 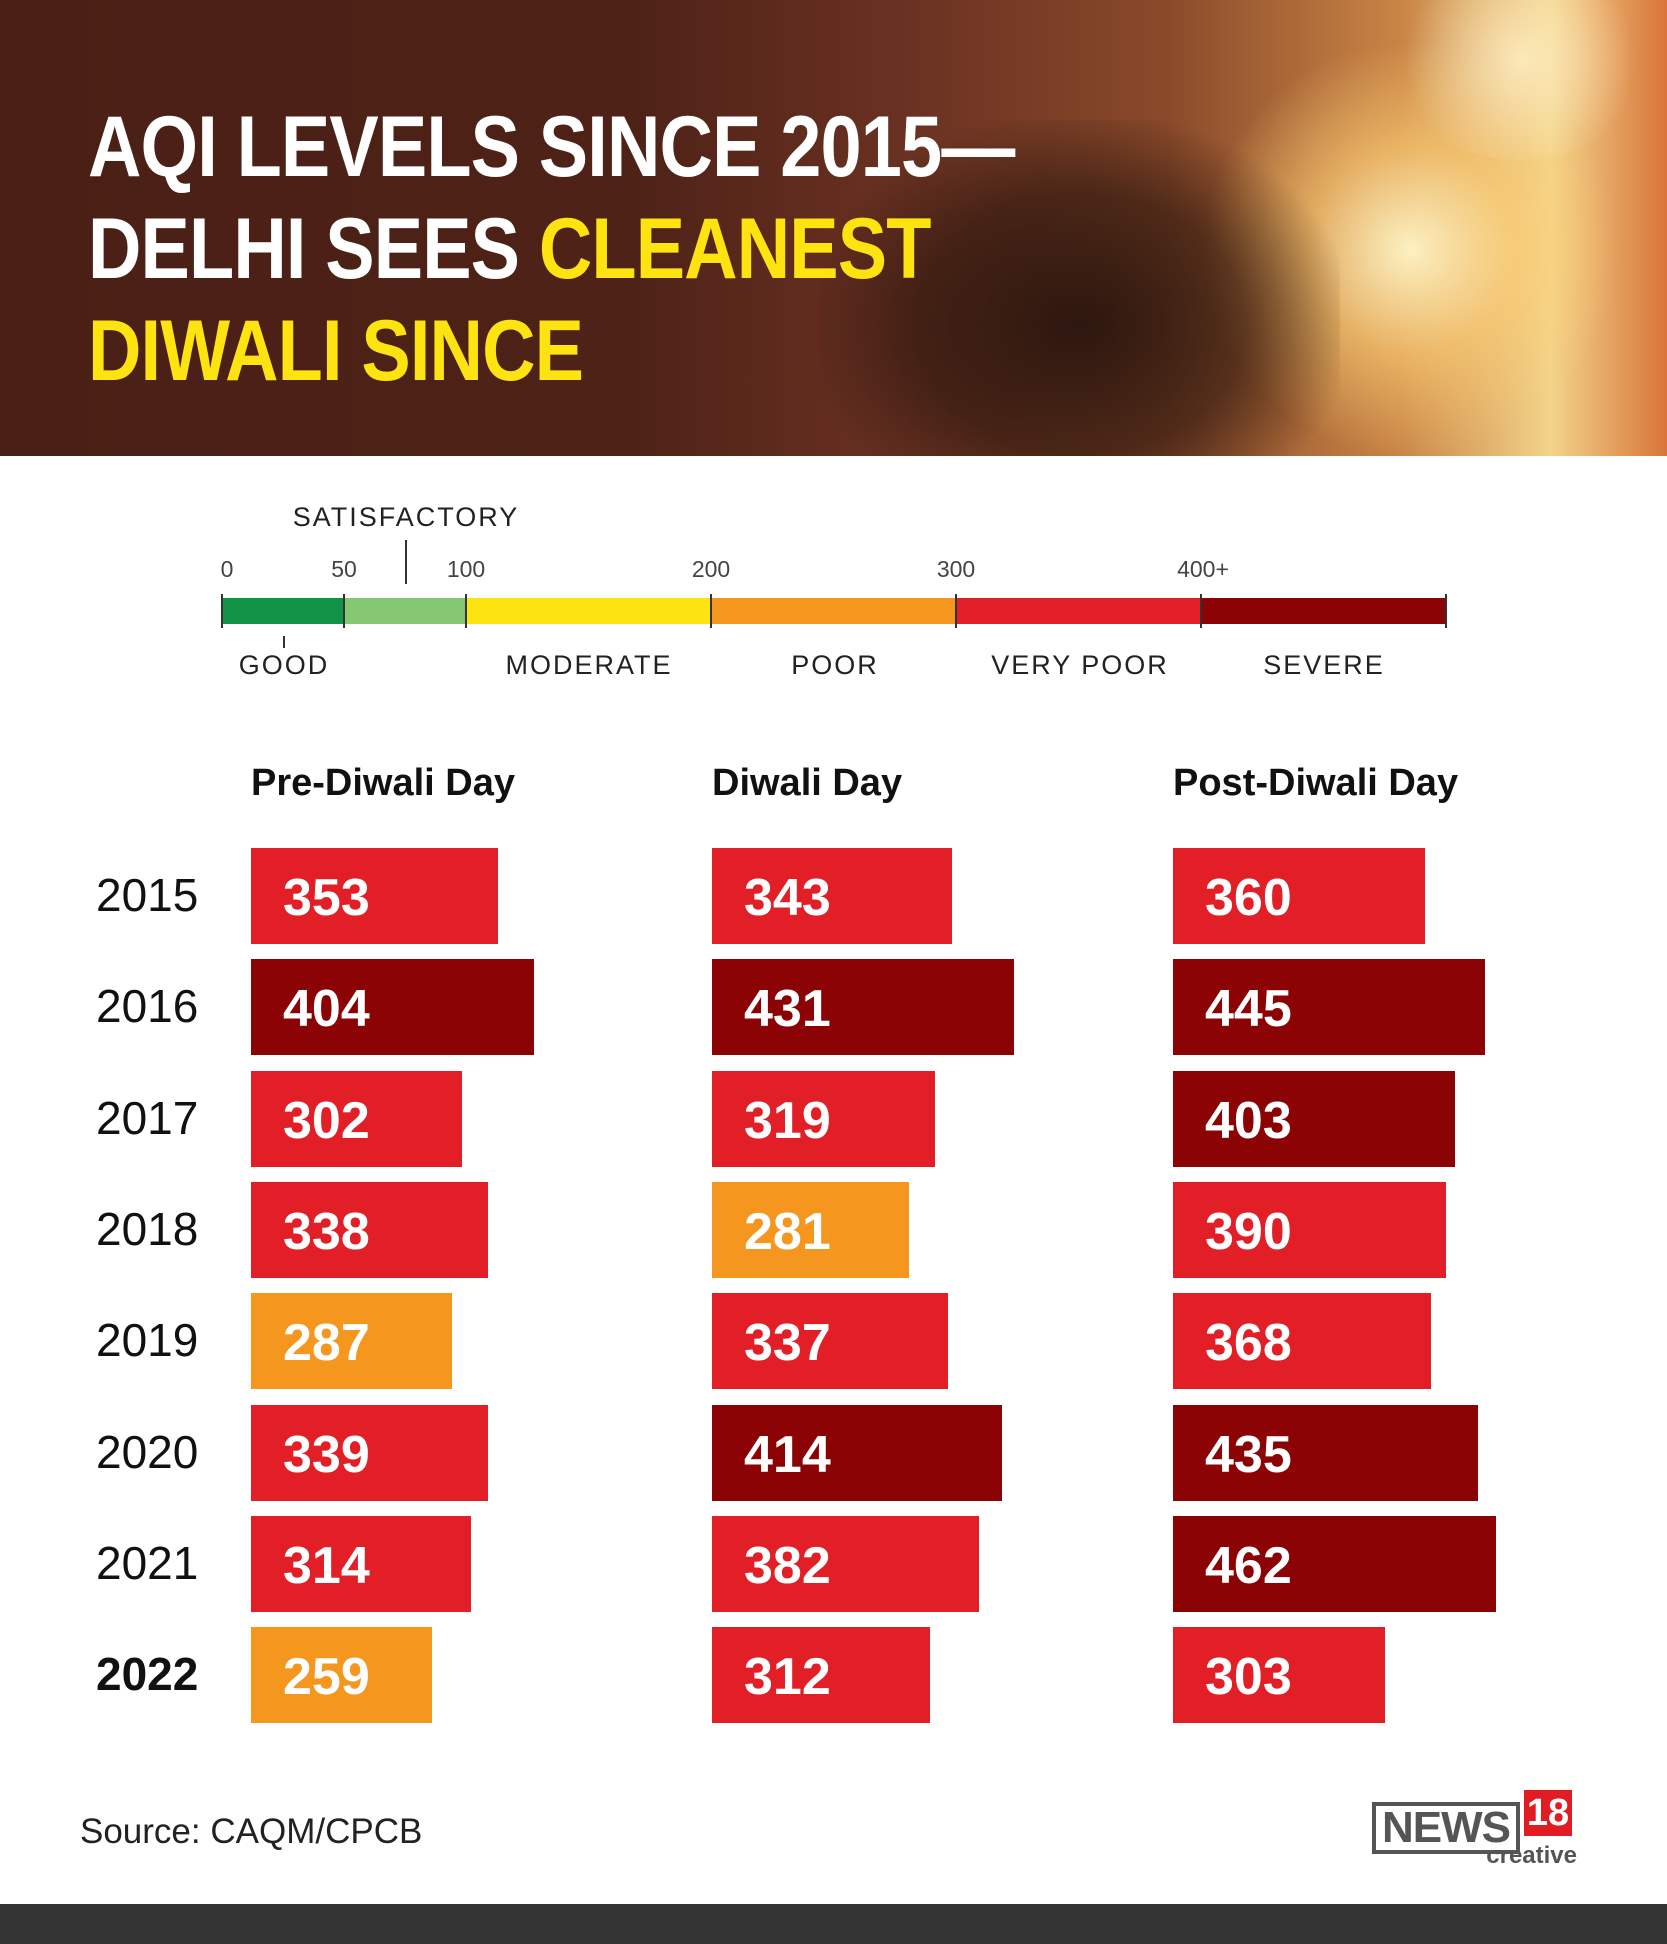 I want to click on year-label: 2017, so click(x=147, y=1117).